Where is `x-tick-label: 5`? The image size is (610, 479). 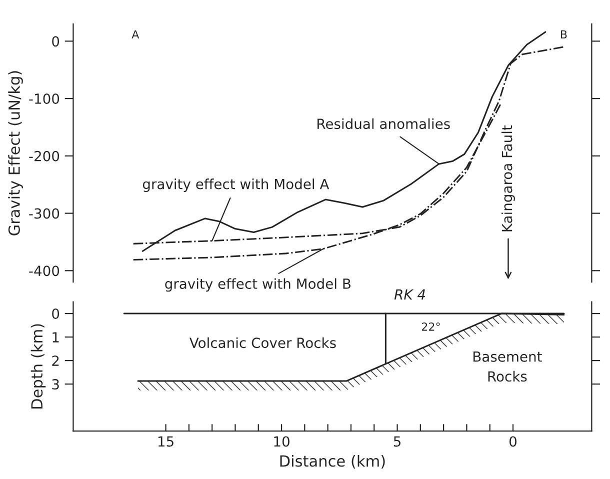
x-tick-label: 5 is located at coordinates (397, 441).